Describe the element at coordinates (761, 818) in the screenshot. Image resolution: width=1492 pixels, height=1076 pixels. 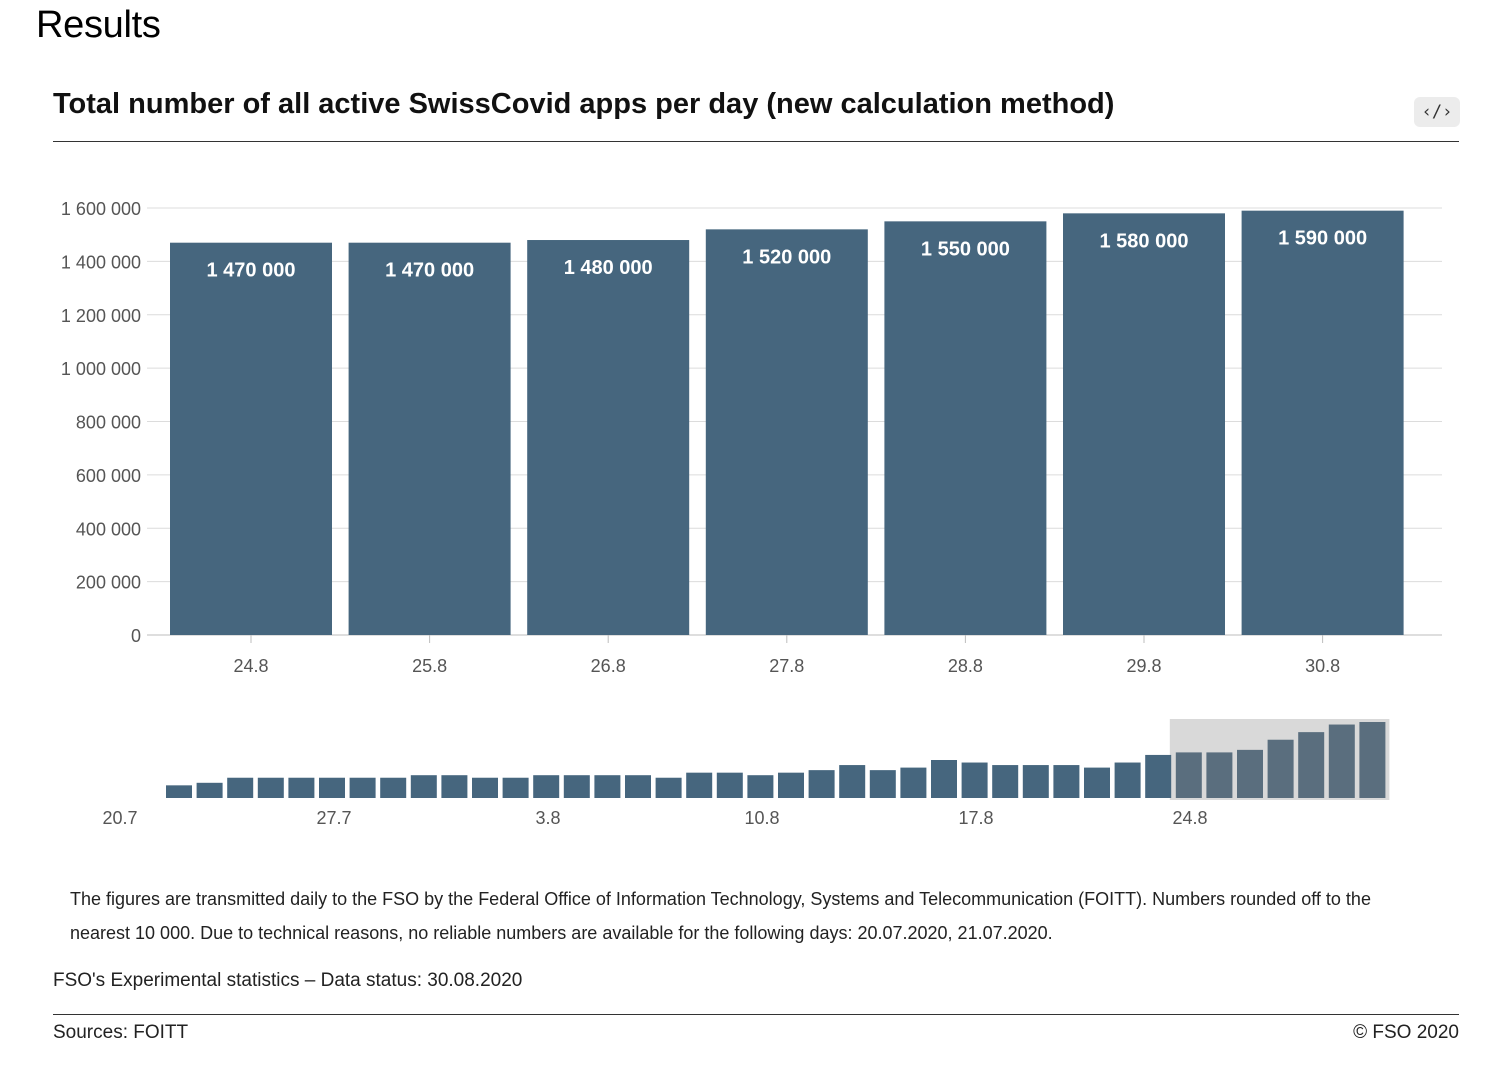
I see `overview-x-tick-label: 10.8` at that location.